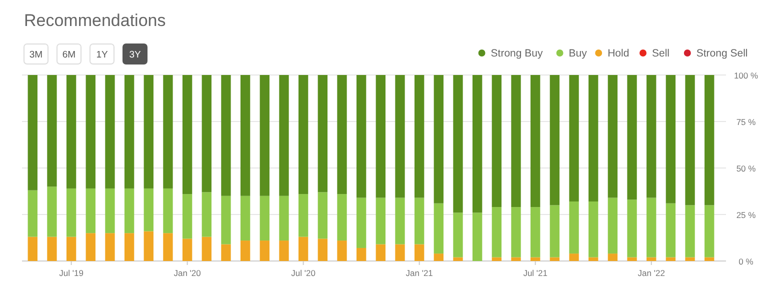 The width and height of the screenshot is (768, 291). What do you see at coordinates (303, 273) in the screenshot?
I see `x-tick-label: Jul '20` at bounding box center [303, 273].